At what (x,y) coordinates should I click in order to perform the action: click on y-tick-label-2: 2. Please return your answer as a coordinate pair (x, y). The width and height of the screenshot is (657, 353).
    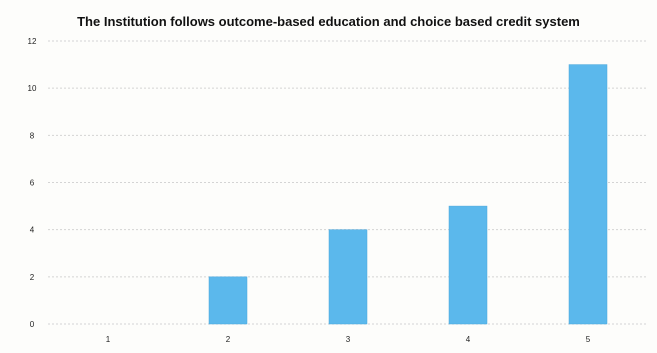
    Looking at the image, I should click on (32, 277).